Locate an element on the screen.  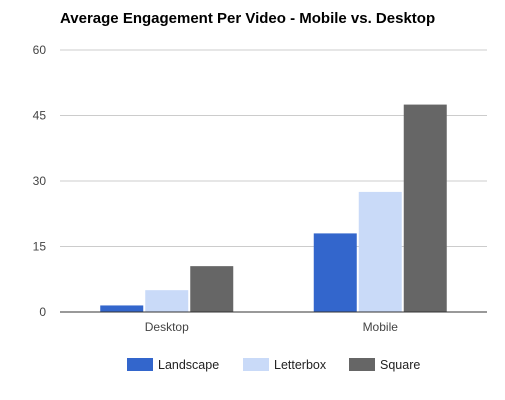
legend-label-landscape: Landscape is located at coordinates (188, 365).